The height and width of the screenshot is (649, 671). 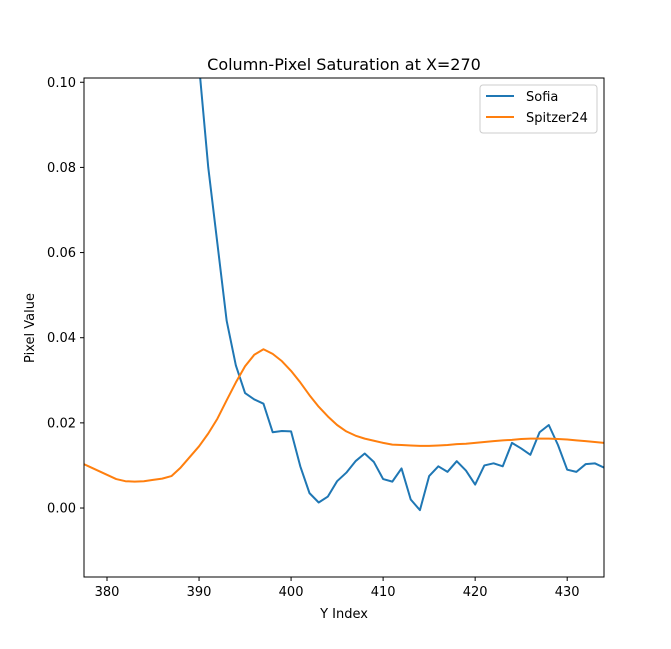 I want to click on x-tick-label: 400, so click(x=291, y=592).